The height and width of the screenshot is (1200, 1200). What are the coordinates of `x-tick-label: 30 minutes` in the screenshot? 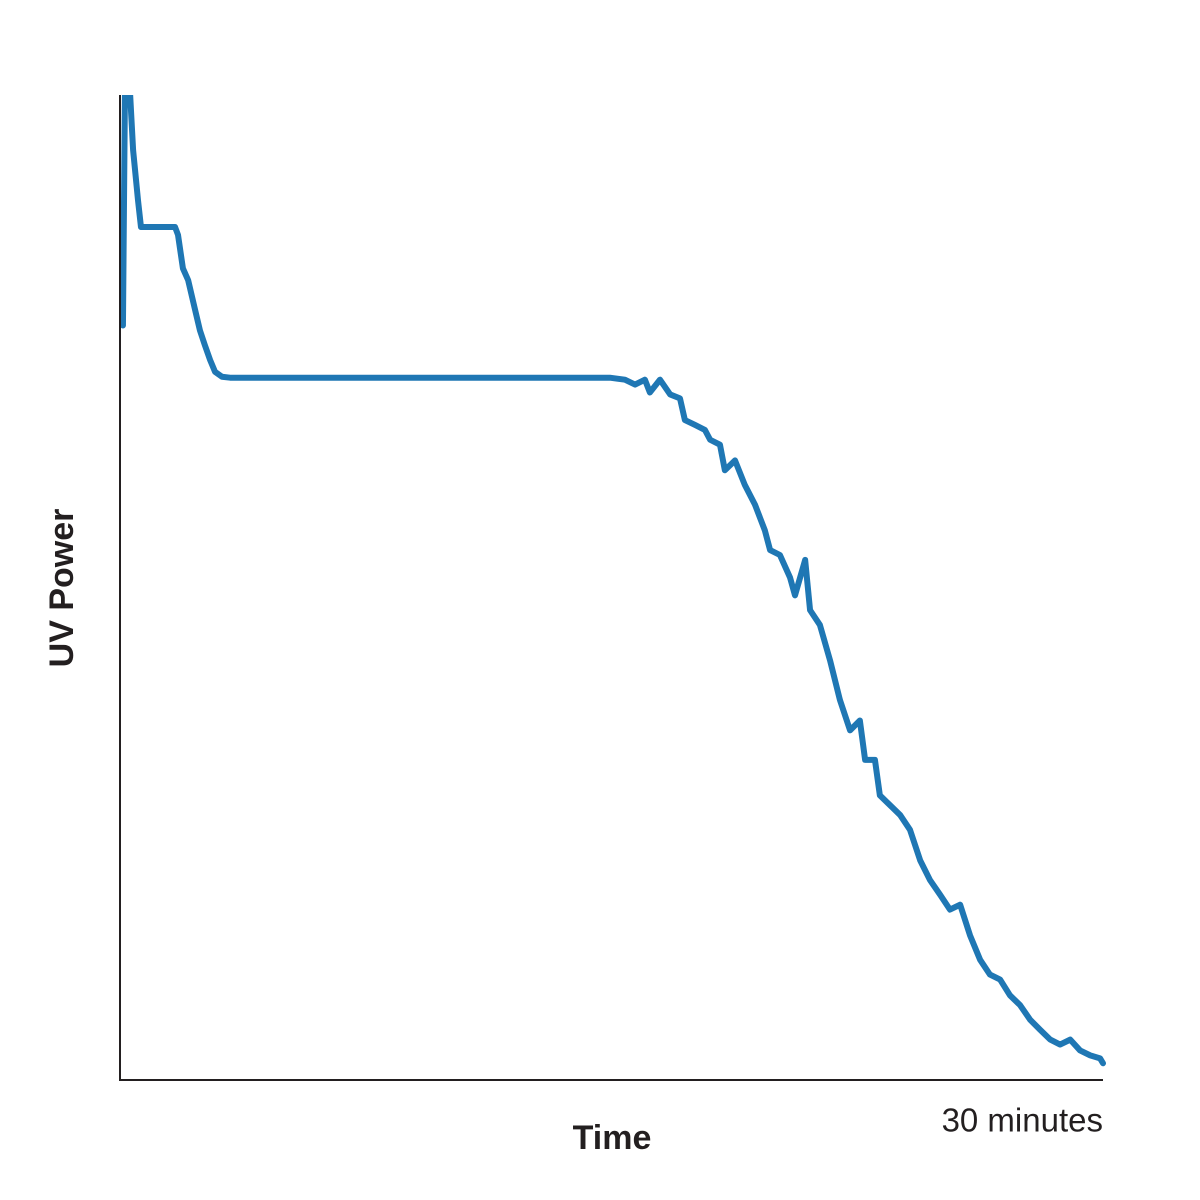 It's located at (1022, 1120).